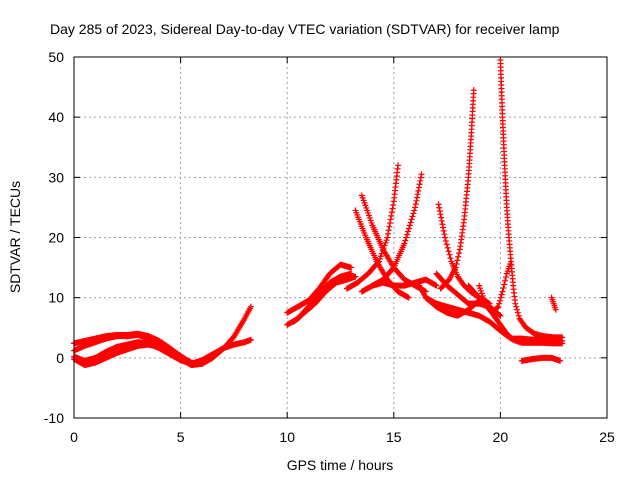  Describe the element at coordinates (56, 57) in the screenshot. I see `y-tick-label-6: 50` at that location.